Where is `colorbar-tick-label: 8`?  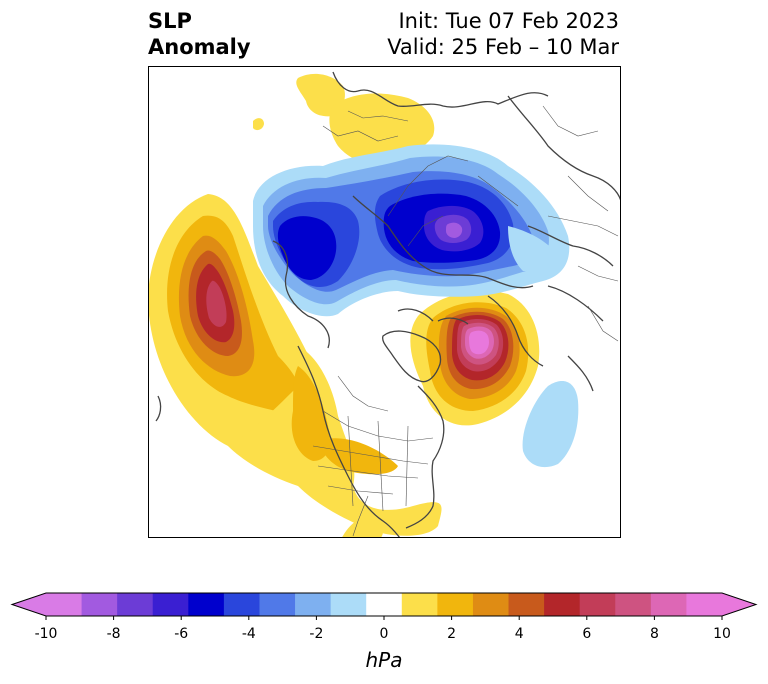
colorbar-tick-label: 8 is located at coordinates (654, 634).